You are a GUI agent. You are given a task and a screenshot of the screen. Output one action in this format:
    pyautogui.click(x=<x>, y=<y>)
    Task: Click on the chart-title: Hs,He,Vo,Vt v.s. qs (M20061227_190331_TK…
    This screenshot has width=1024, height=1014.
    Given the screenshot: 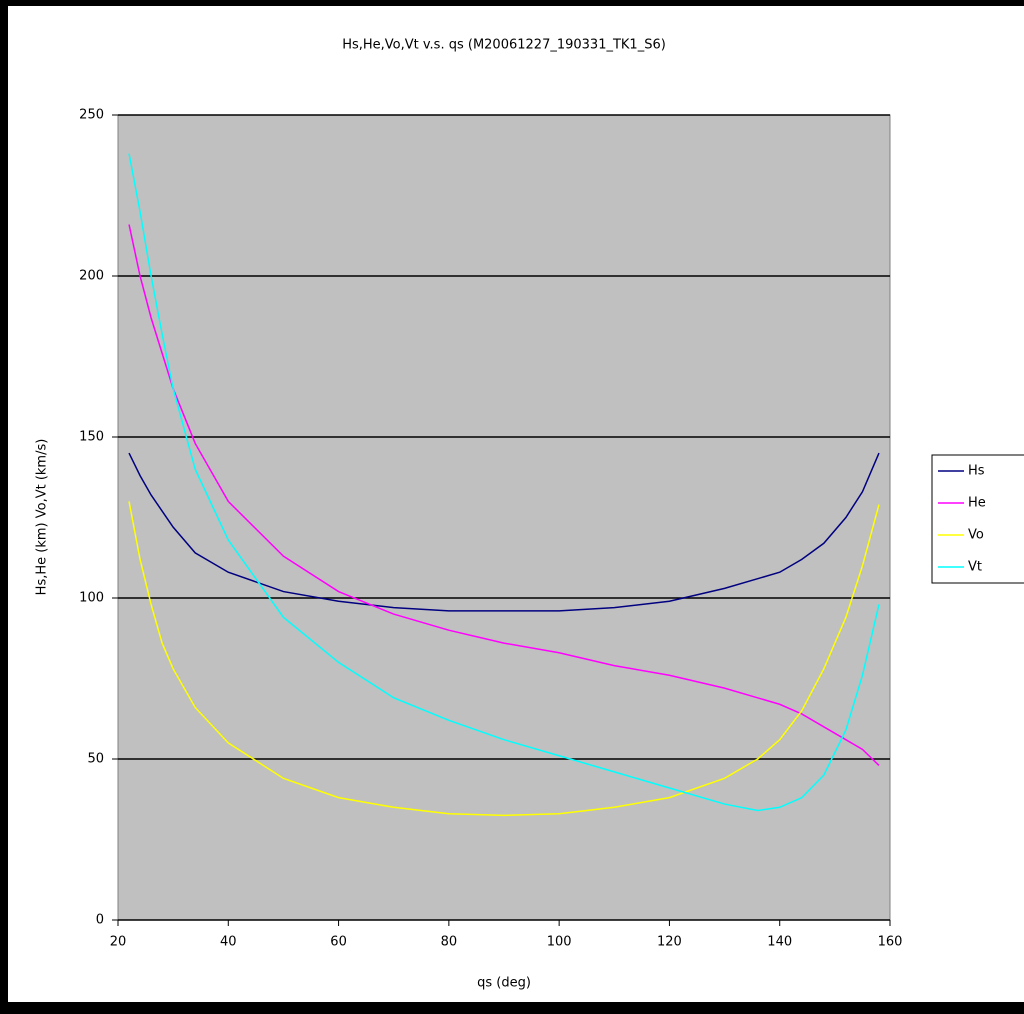 What is the action you would take?
    pyautogui.click(x=504, y=45)
    